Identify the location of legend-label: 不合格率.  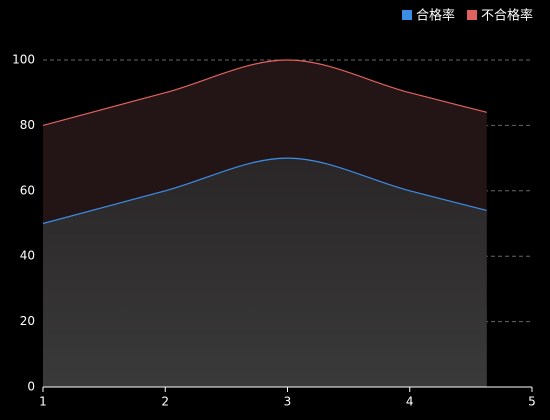
(507, 16).